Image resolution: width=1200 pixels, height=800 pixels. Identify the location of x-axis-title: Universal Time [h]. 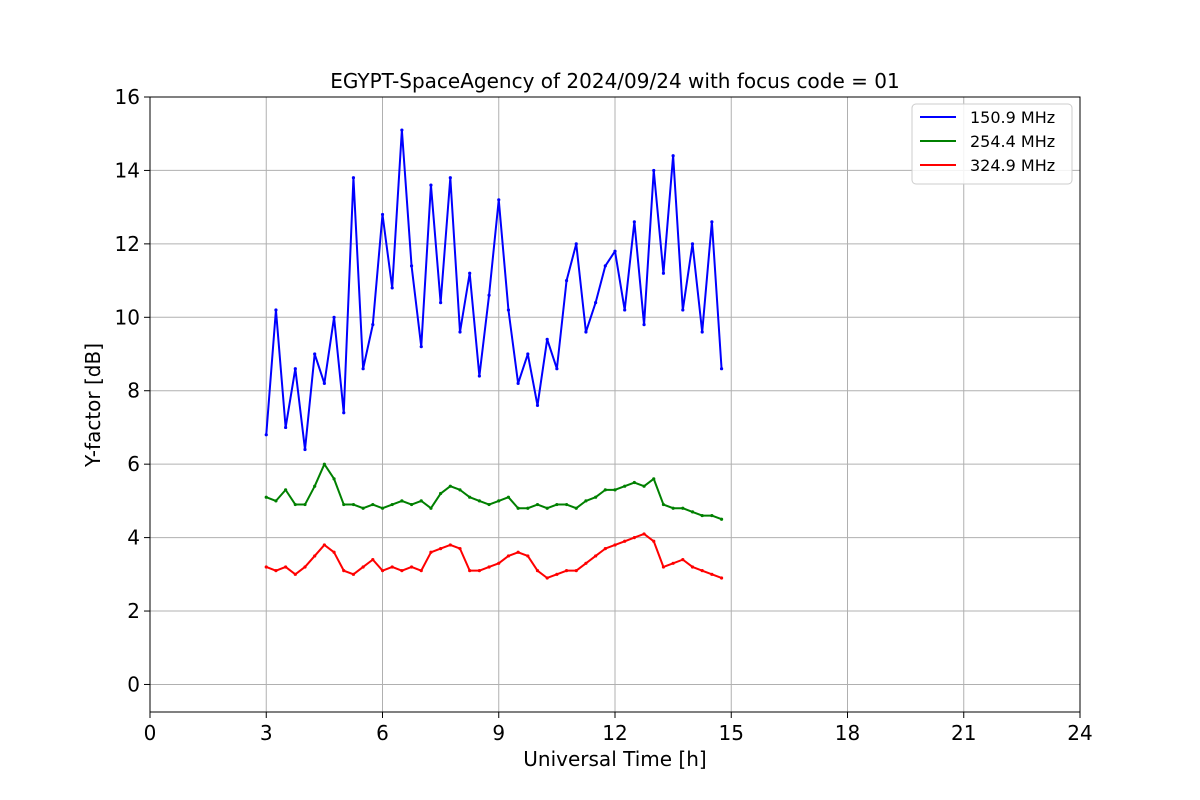
(614, 759).